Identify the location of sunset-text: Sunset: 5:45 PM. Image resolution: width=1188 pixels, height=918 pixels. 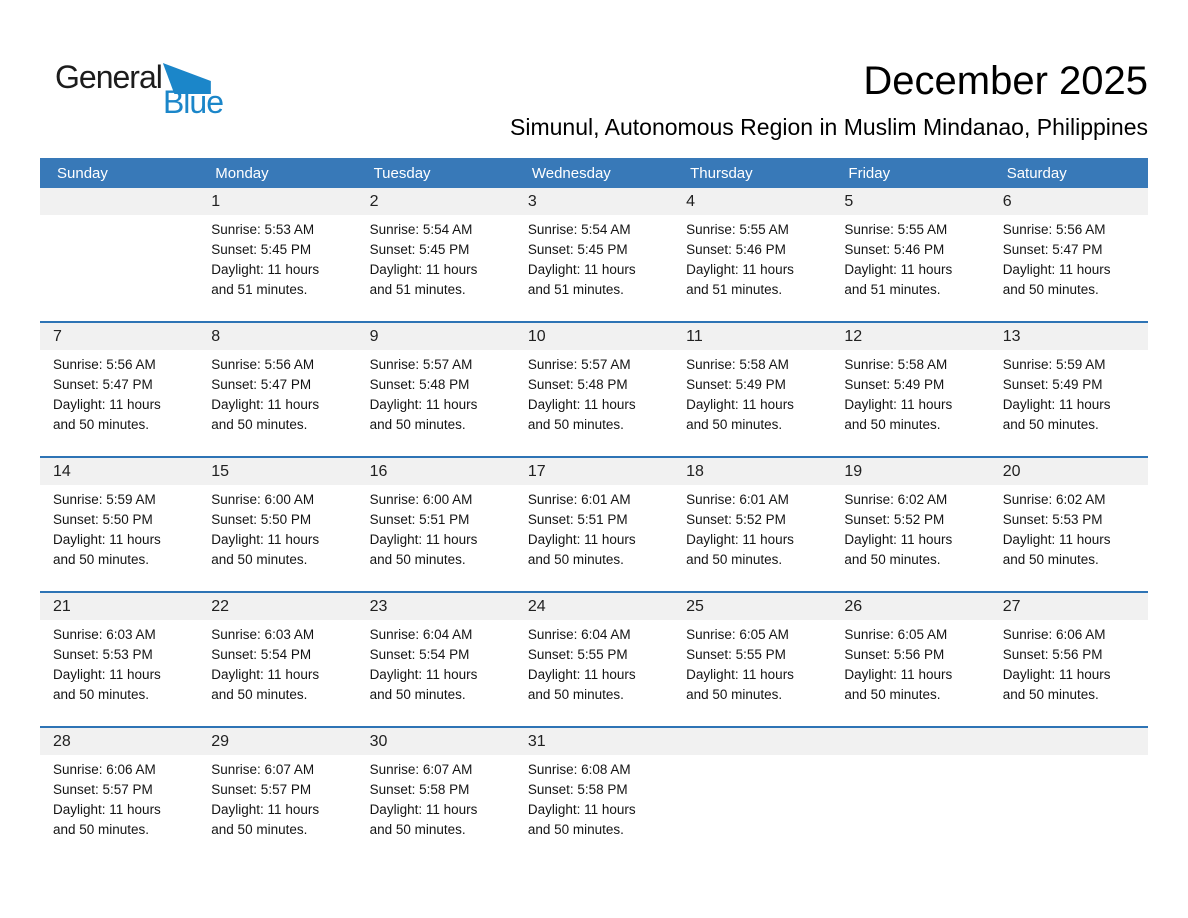
(577, 249).